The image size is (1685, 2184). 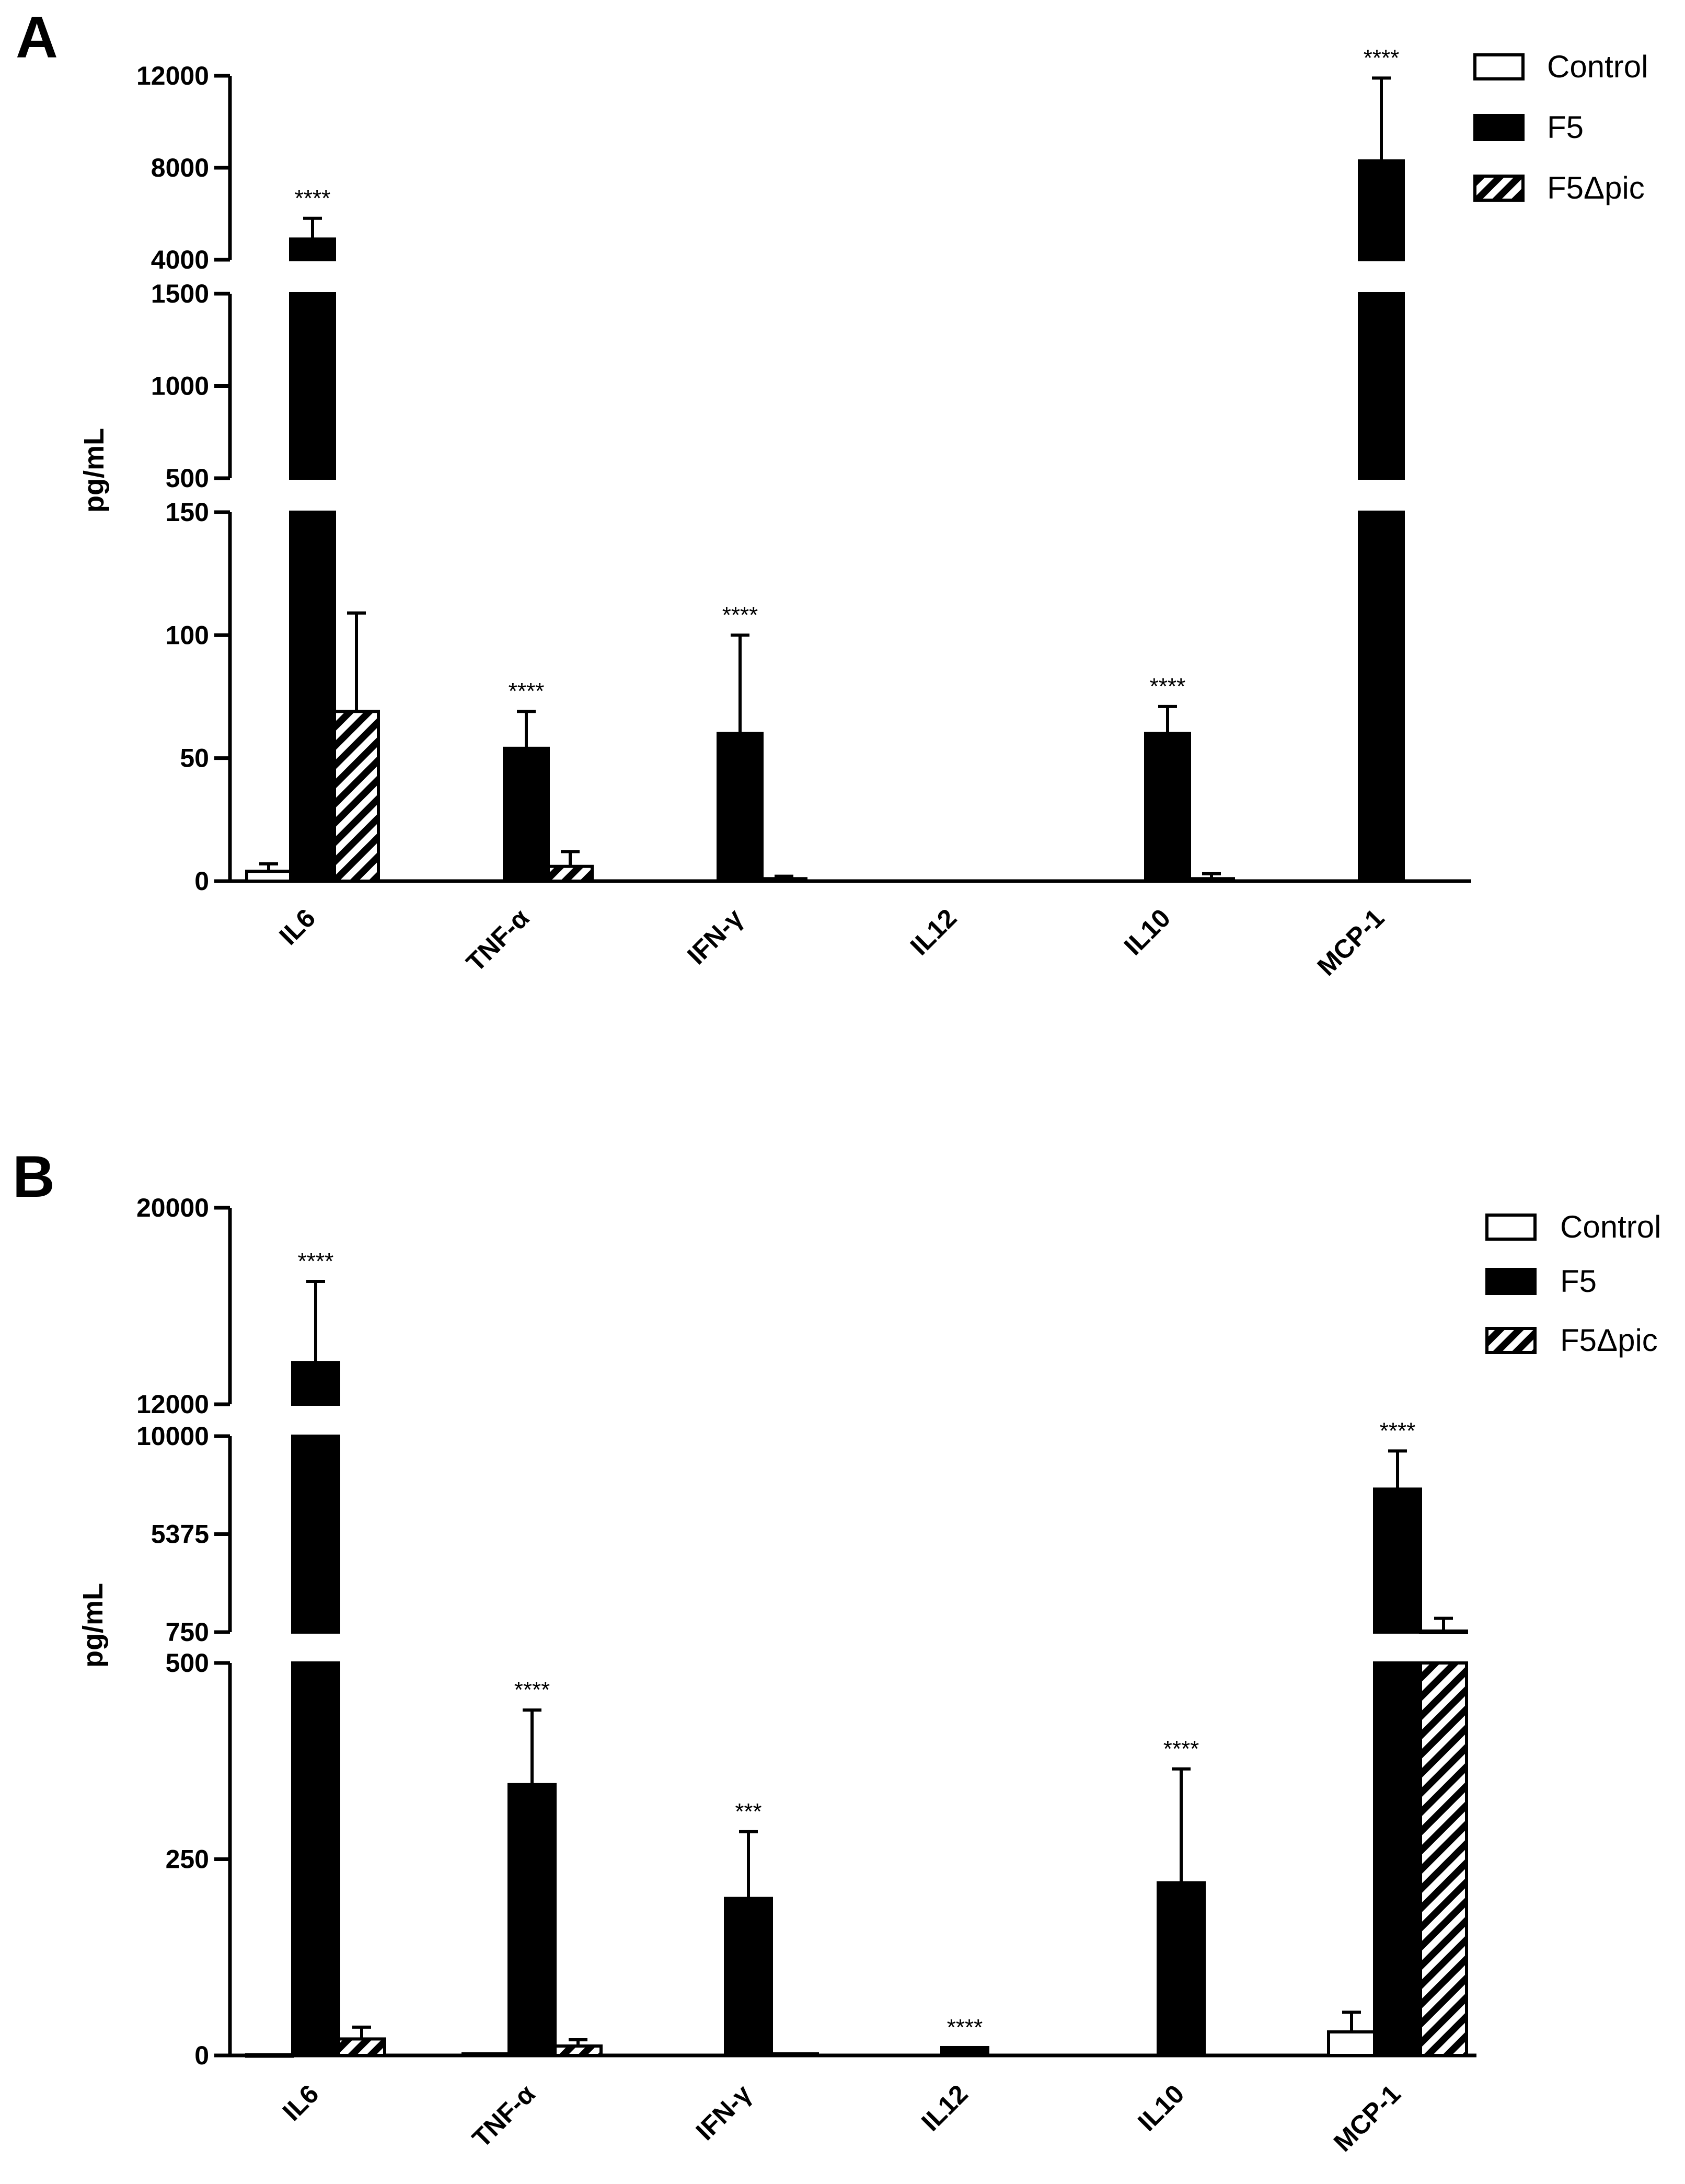 What do you see at coordinates (180, 293) in the screenshot?
I see `y-tick-label: 1500` at bounding box center [180, 293].